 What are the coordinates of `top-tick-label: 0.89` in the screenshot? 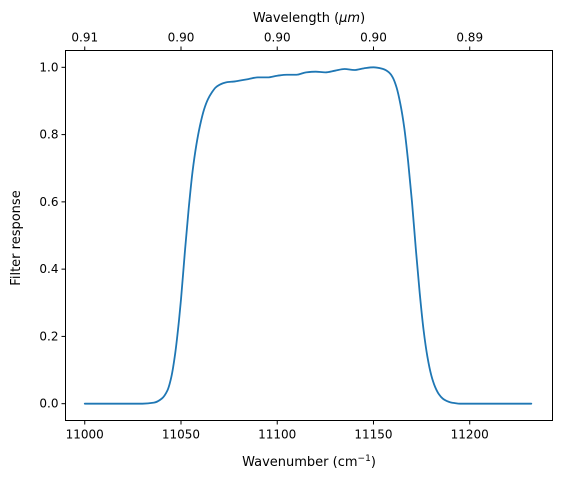 It's located at (469, 38).